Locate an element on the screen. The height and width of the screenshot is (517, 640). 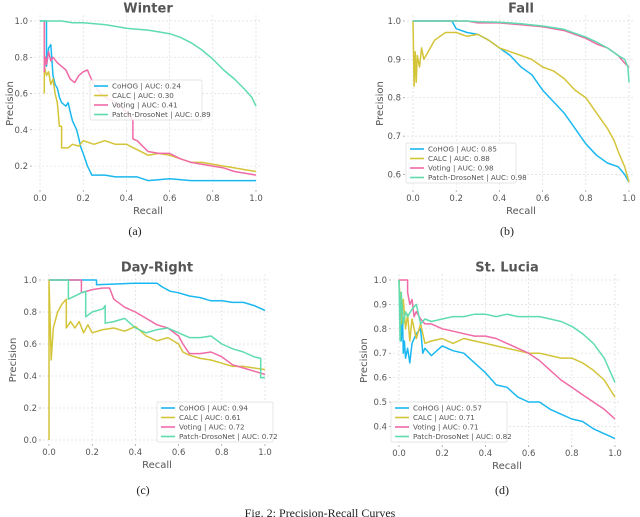
y-tick-label: 0.5 is located at coordinates (380, 403).